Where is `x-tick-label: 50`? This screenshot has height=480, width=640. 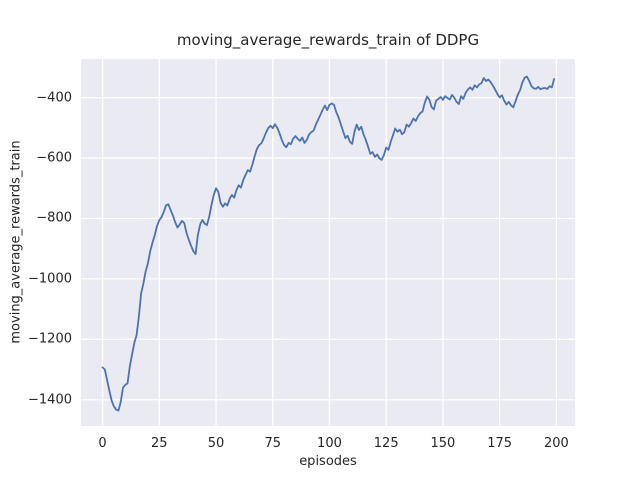
x-tick-label: 50 is located at coordinates (216, 443).